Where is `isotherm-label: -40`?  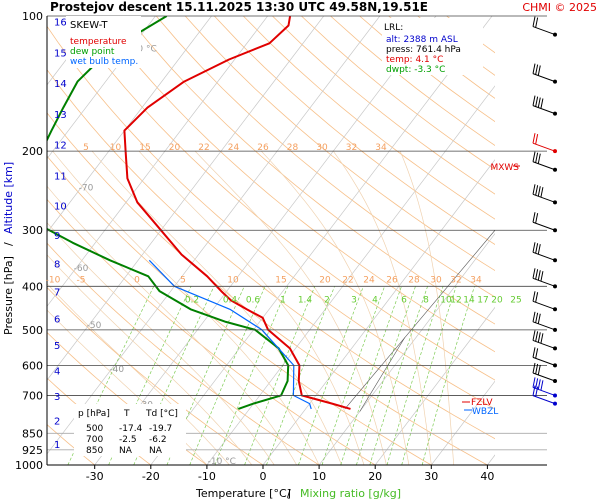
isotherm-label: -40 is located at coordinates (116, 370).